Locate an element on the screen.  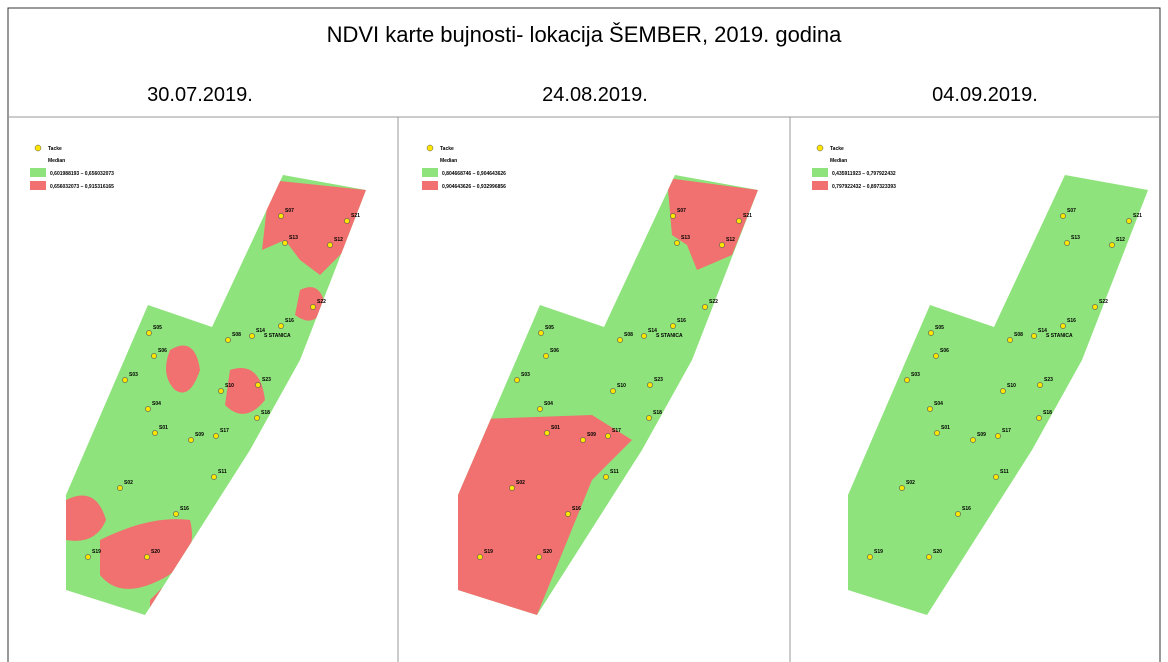
point-label: S21 is located at coordinates (355, 216).